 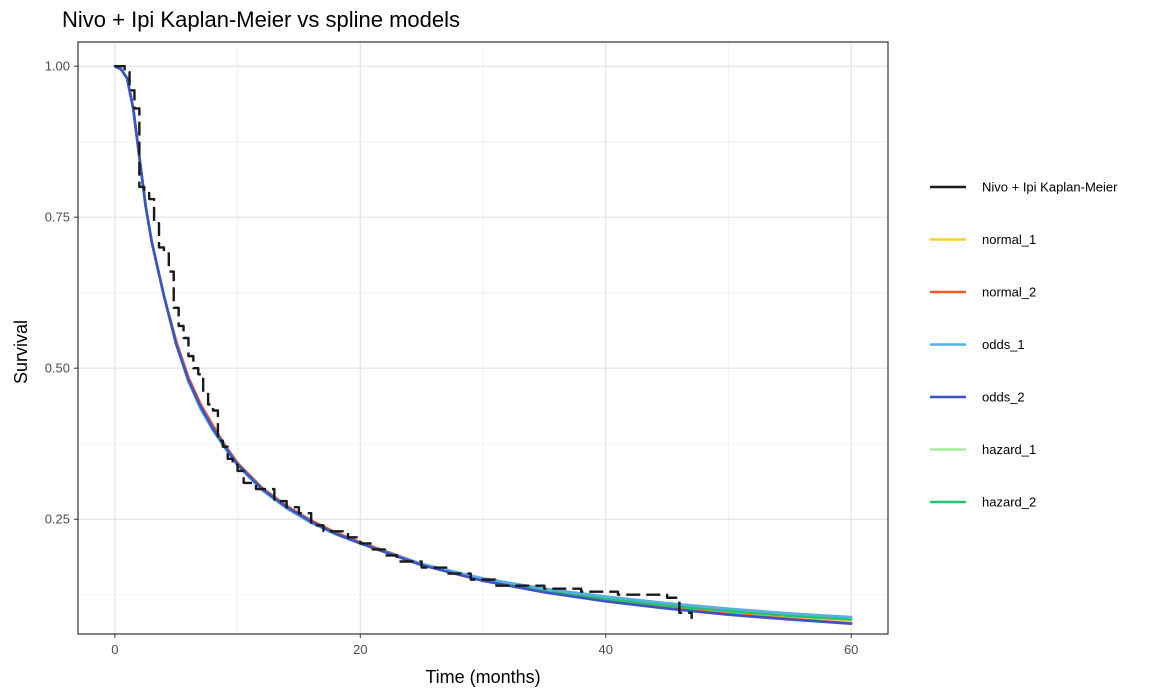 I want to click on legend-label-hazard-2: hazard_2, so click(x=1009, y=502).